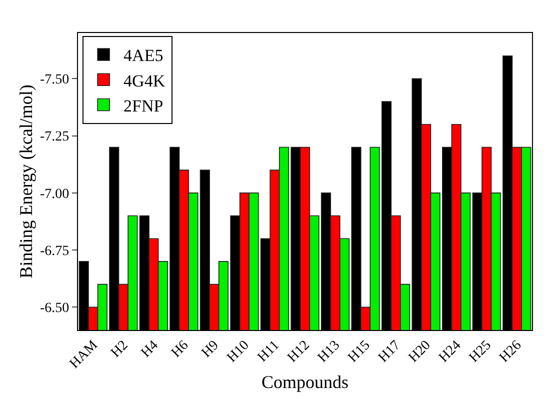 The width and height of the screenshot is (552, 406). I want to click on x-tick-label: H26, so click(510, 352).